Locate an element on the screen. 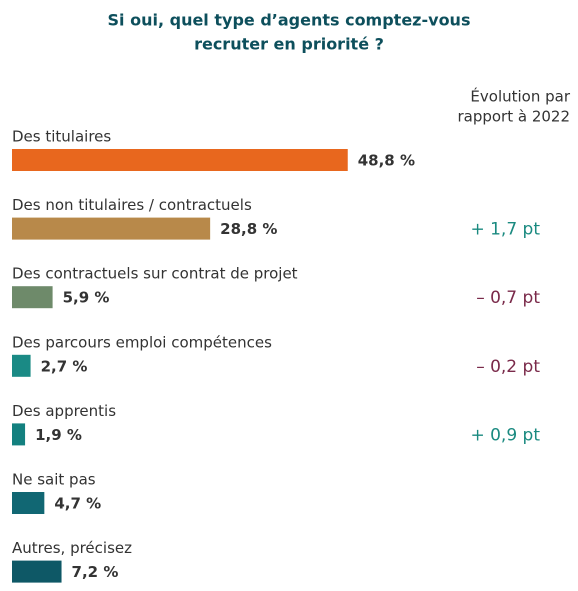 The image size is (578, 591). category-label: Des apprentis is located at coordinates (64, 411).